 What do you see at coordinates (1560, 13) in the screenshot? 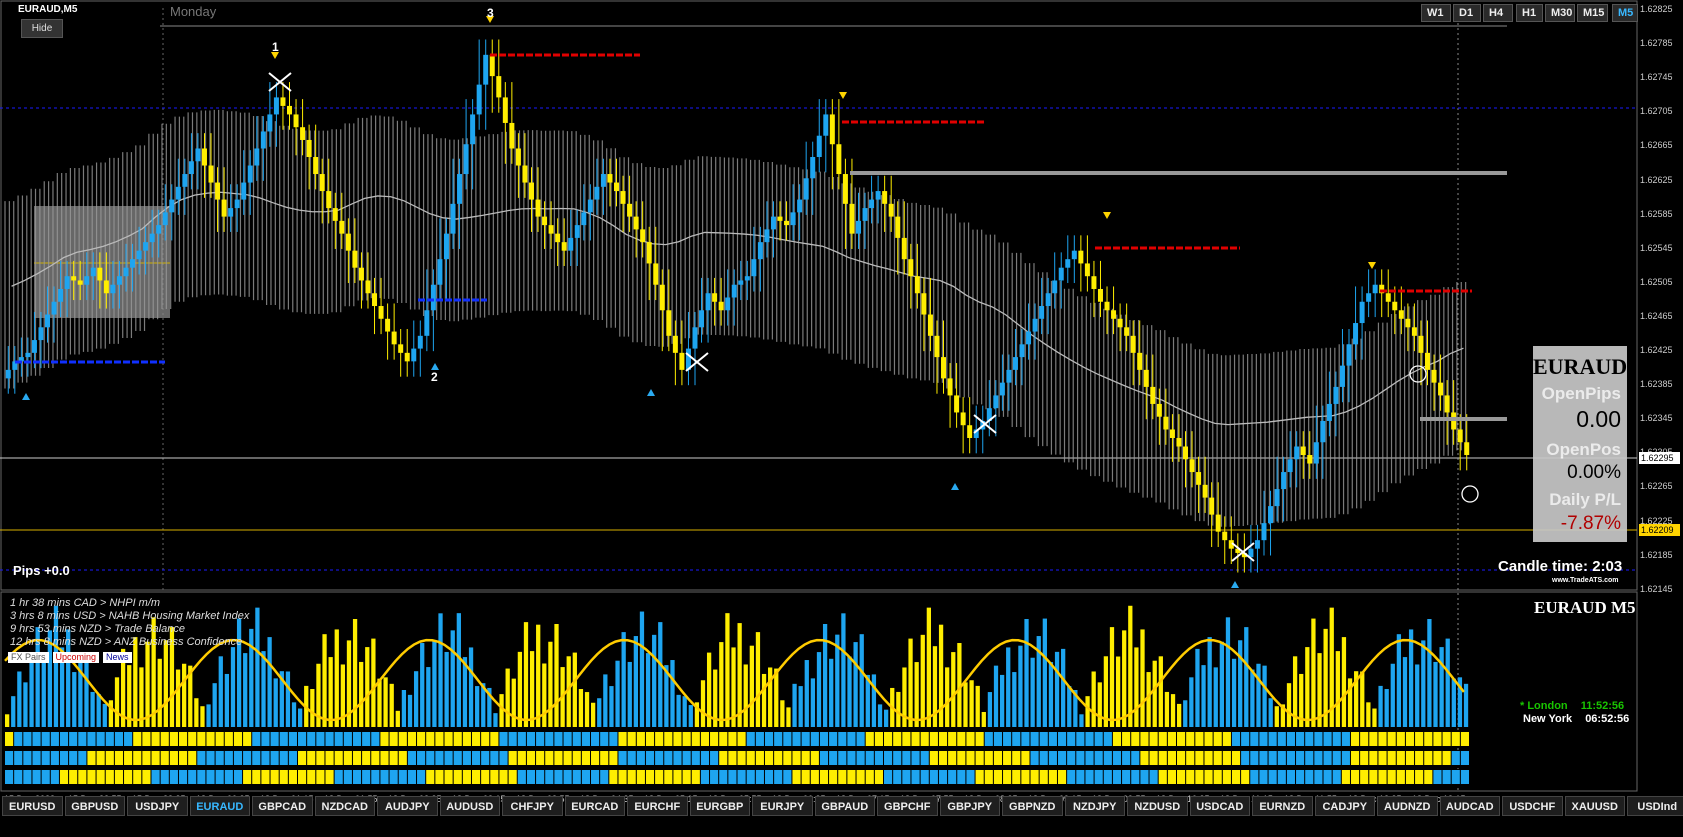
I see `timeframe-m30-button: M30` at bounding box center [1560, 13].